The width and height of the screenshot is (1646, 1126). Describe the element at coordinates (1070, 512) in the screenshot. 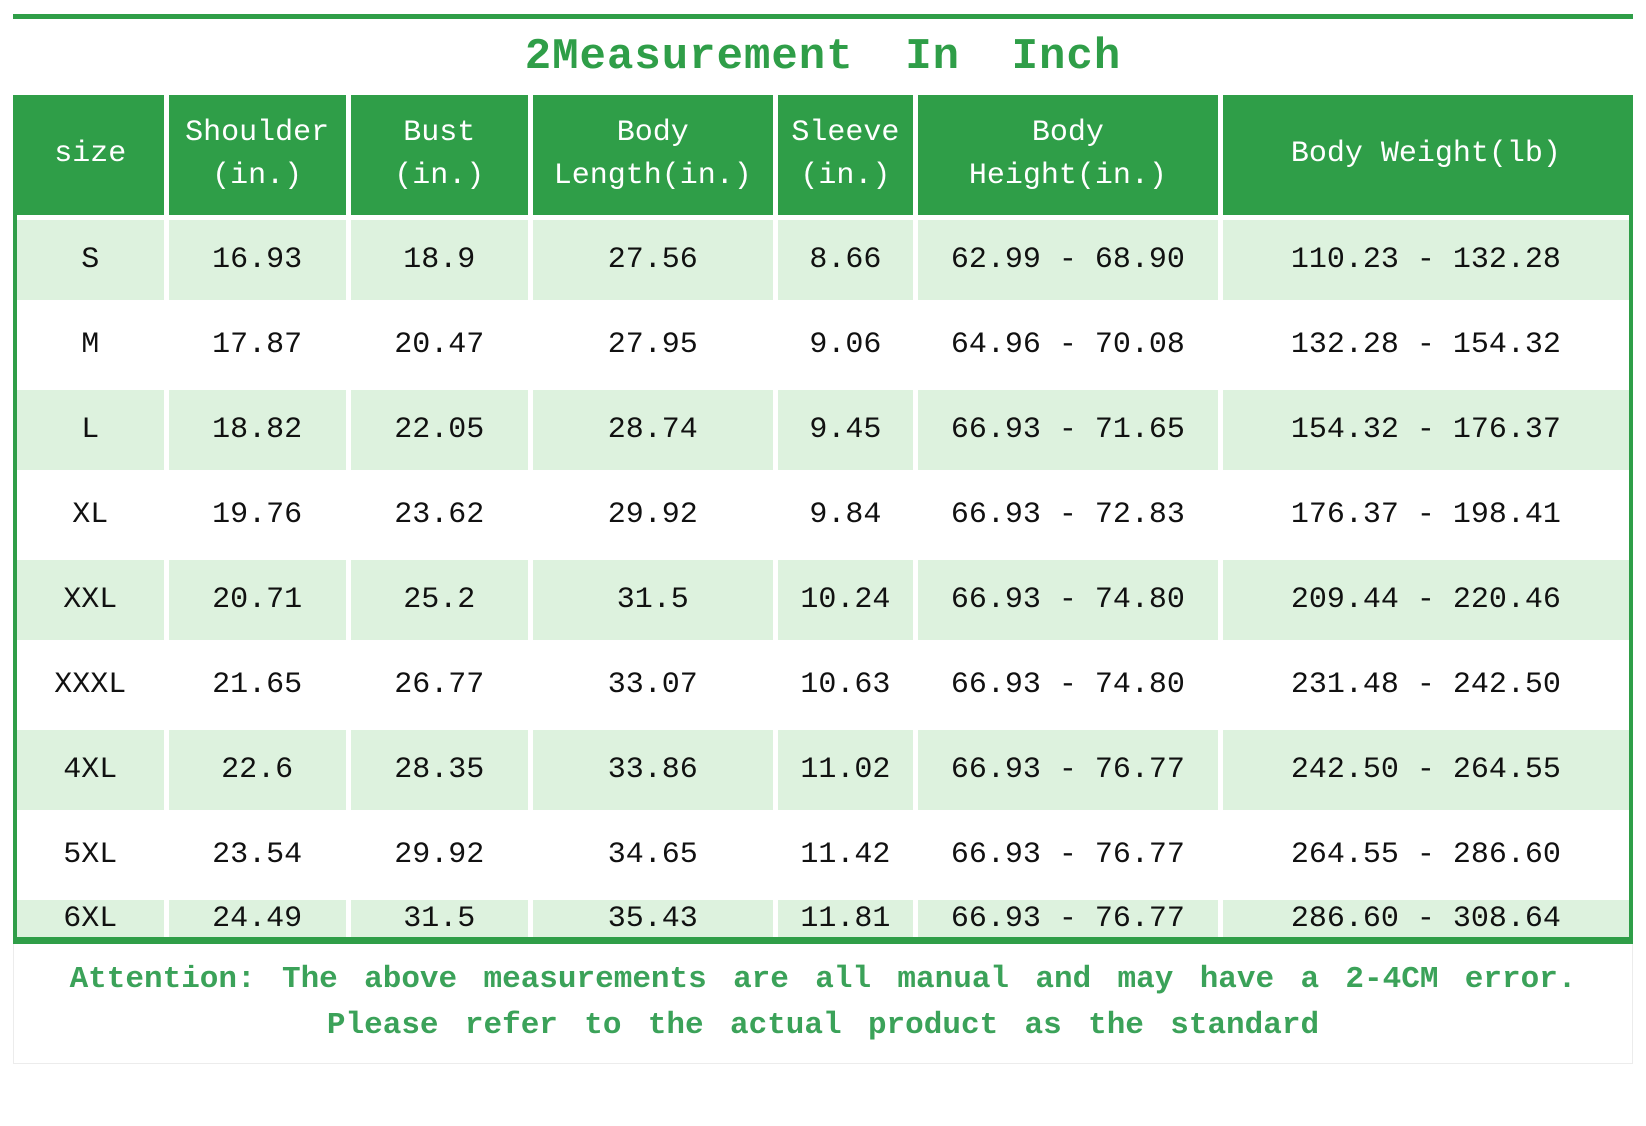

I see `value-cell-body-height: 66.93 - 72.83` at that location.